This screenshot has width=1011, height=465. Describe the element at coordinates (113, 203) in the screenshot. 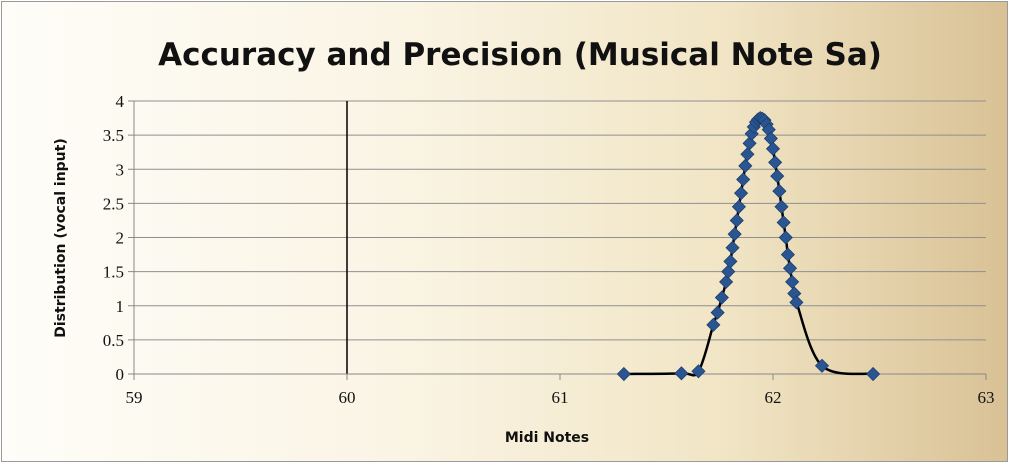

I see `y-tick-label: 2.5` at that location.